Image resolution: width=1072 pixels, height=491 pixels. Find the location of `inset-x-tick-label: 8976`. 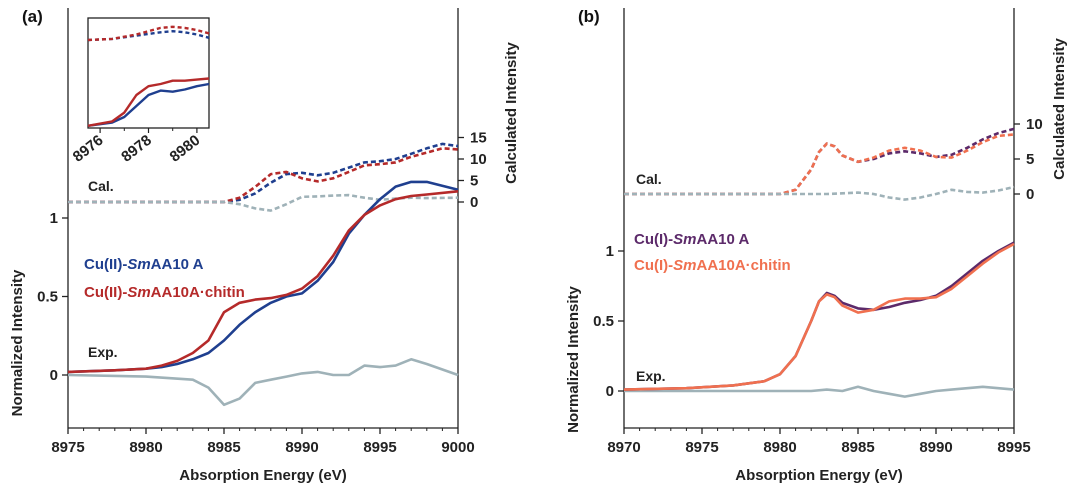

inset-x-tick-label: 8976 is located at coordinates (88, 149).